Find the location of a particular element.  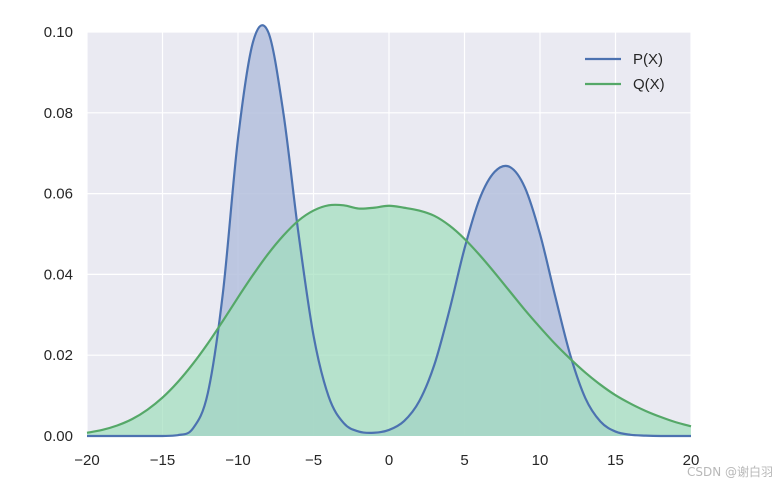

y-tick-label: 0.08 is located at coordinates (58, 113).